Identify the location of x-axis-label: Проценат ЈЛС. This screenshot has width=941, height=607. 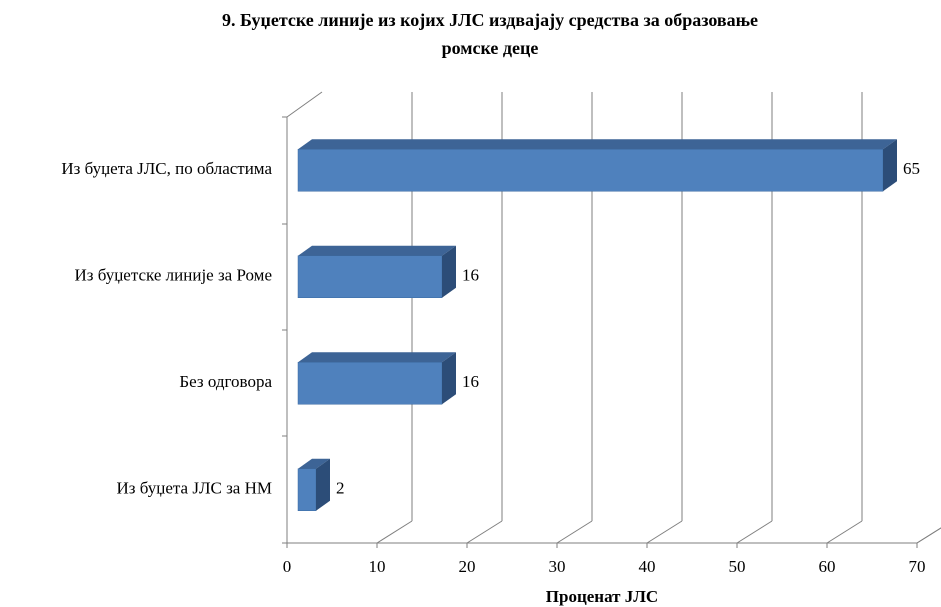
(602, 596).